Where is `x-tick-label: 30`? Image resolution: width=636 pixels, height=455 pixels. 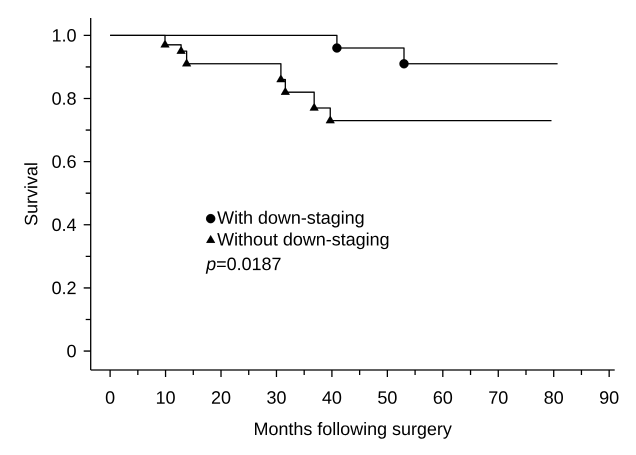
x-tick-label: 30 is located at coordinates (276, 397).